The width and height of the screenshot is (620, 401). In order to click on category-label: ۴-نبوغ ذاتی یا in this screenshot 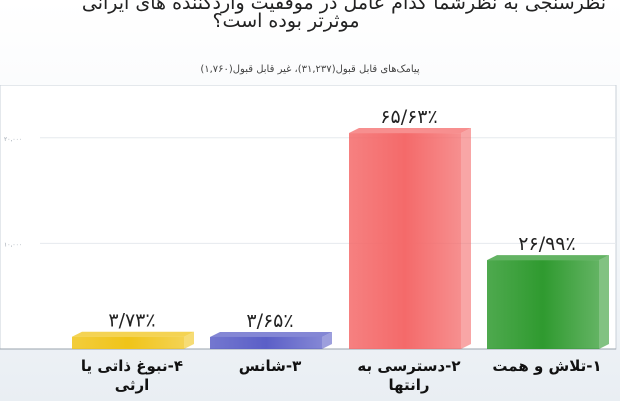, I will do `click(132, 366)`.